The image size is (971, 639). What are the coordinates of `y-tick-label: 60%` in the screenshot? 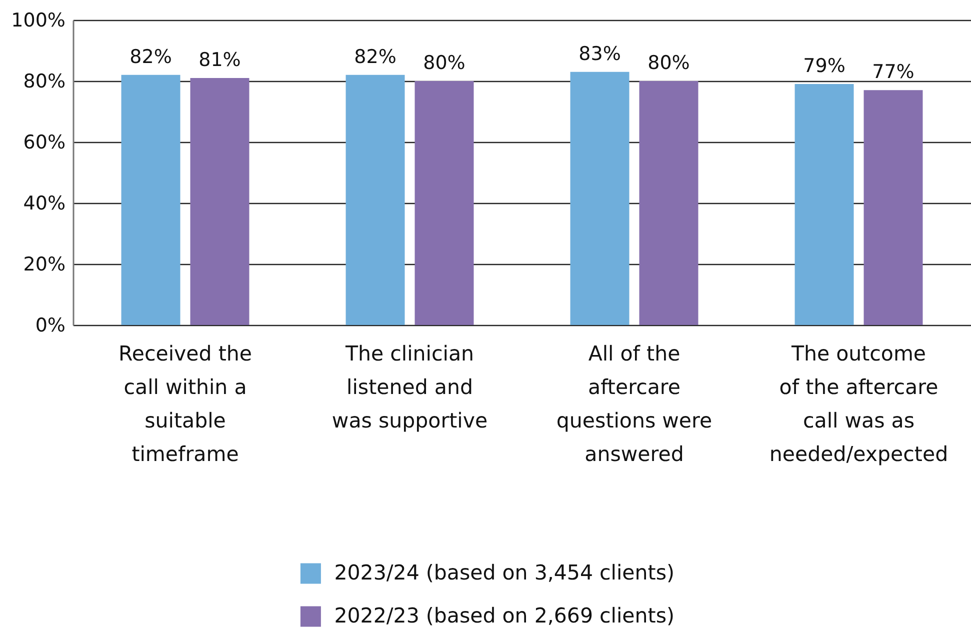 It's located at (44, 143).